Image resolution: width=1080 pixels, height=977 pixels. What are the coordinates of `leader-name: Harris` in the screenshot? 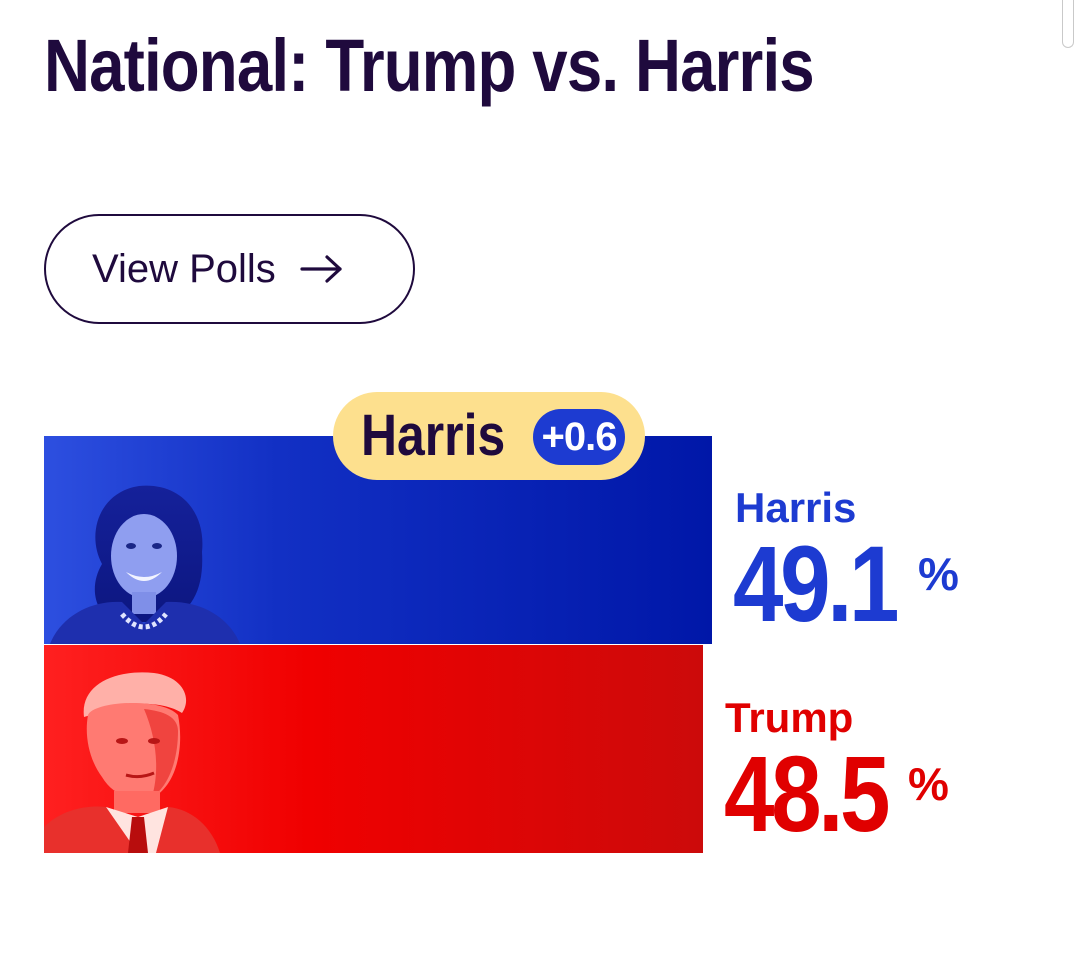 It's located at (433, 435).